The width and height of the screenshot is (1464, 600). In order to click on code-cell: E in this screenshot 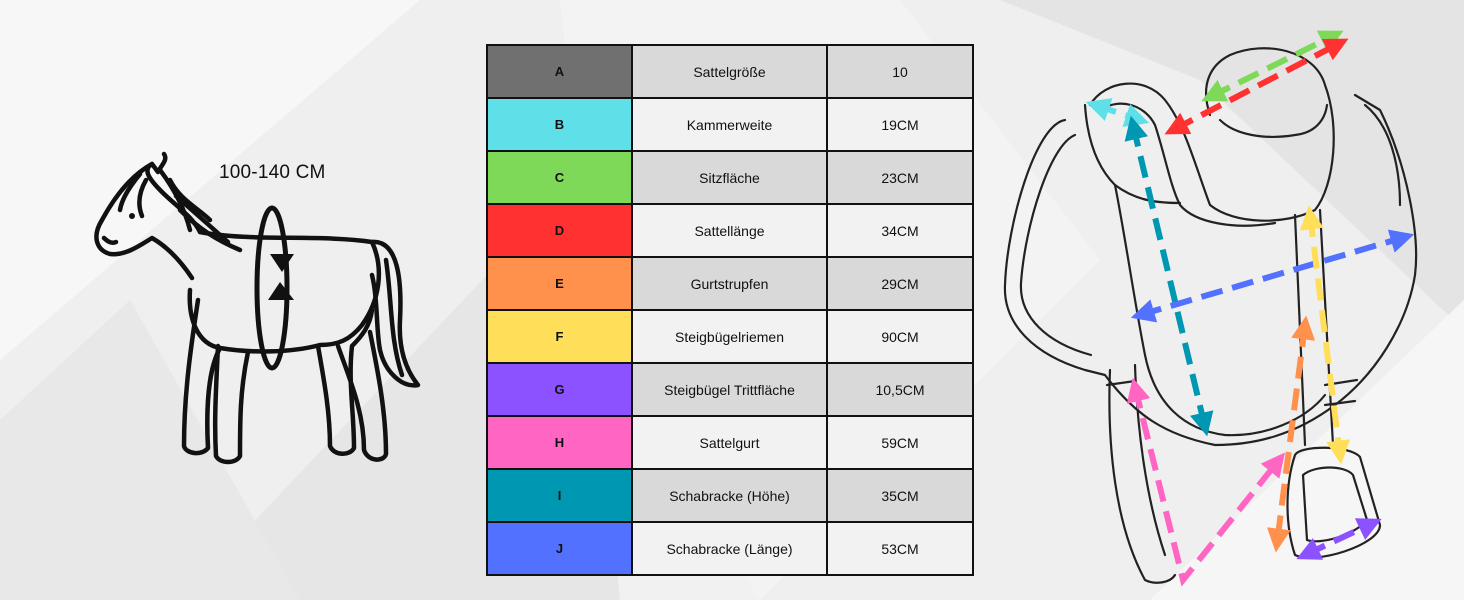, I will do `click(559, 283)`.